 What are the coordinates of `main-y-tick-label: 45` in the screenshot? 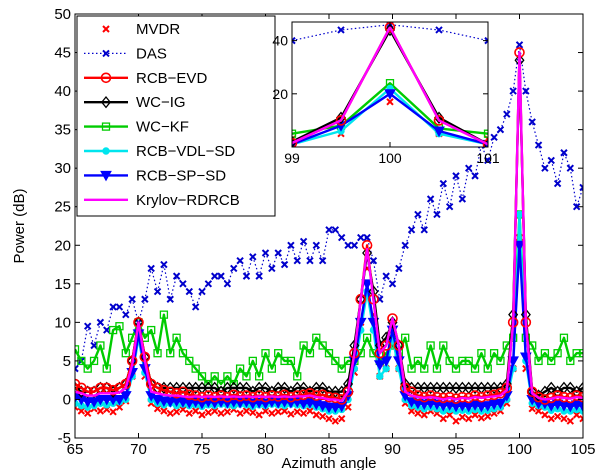 It's located at (62, 53).